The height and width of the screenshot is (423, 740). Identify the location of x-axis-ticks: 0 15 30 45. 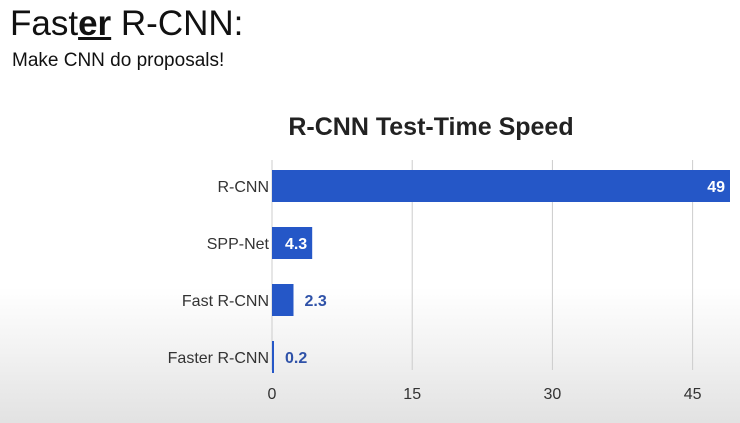
(485, 394).